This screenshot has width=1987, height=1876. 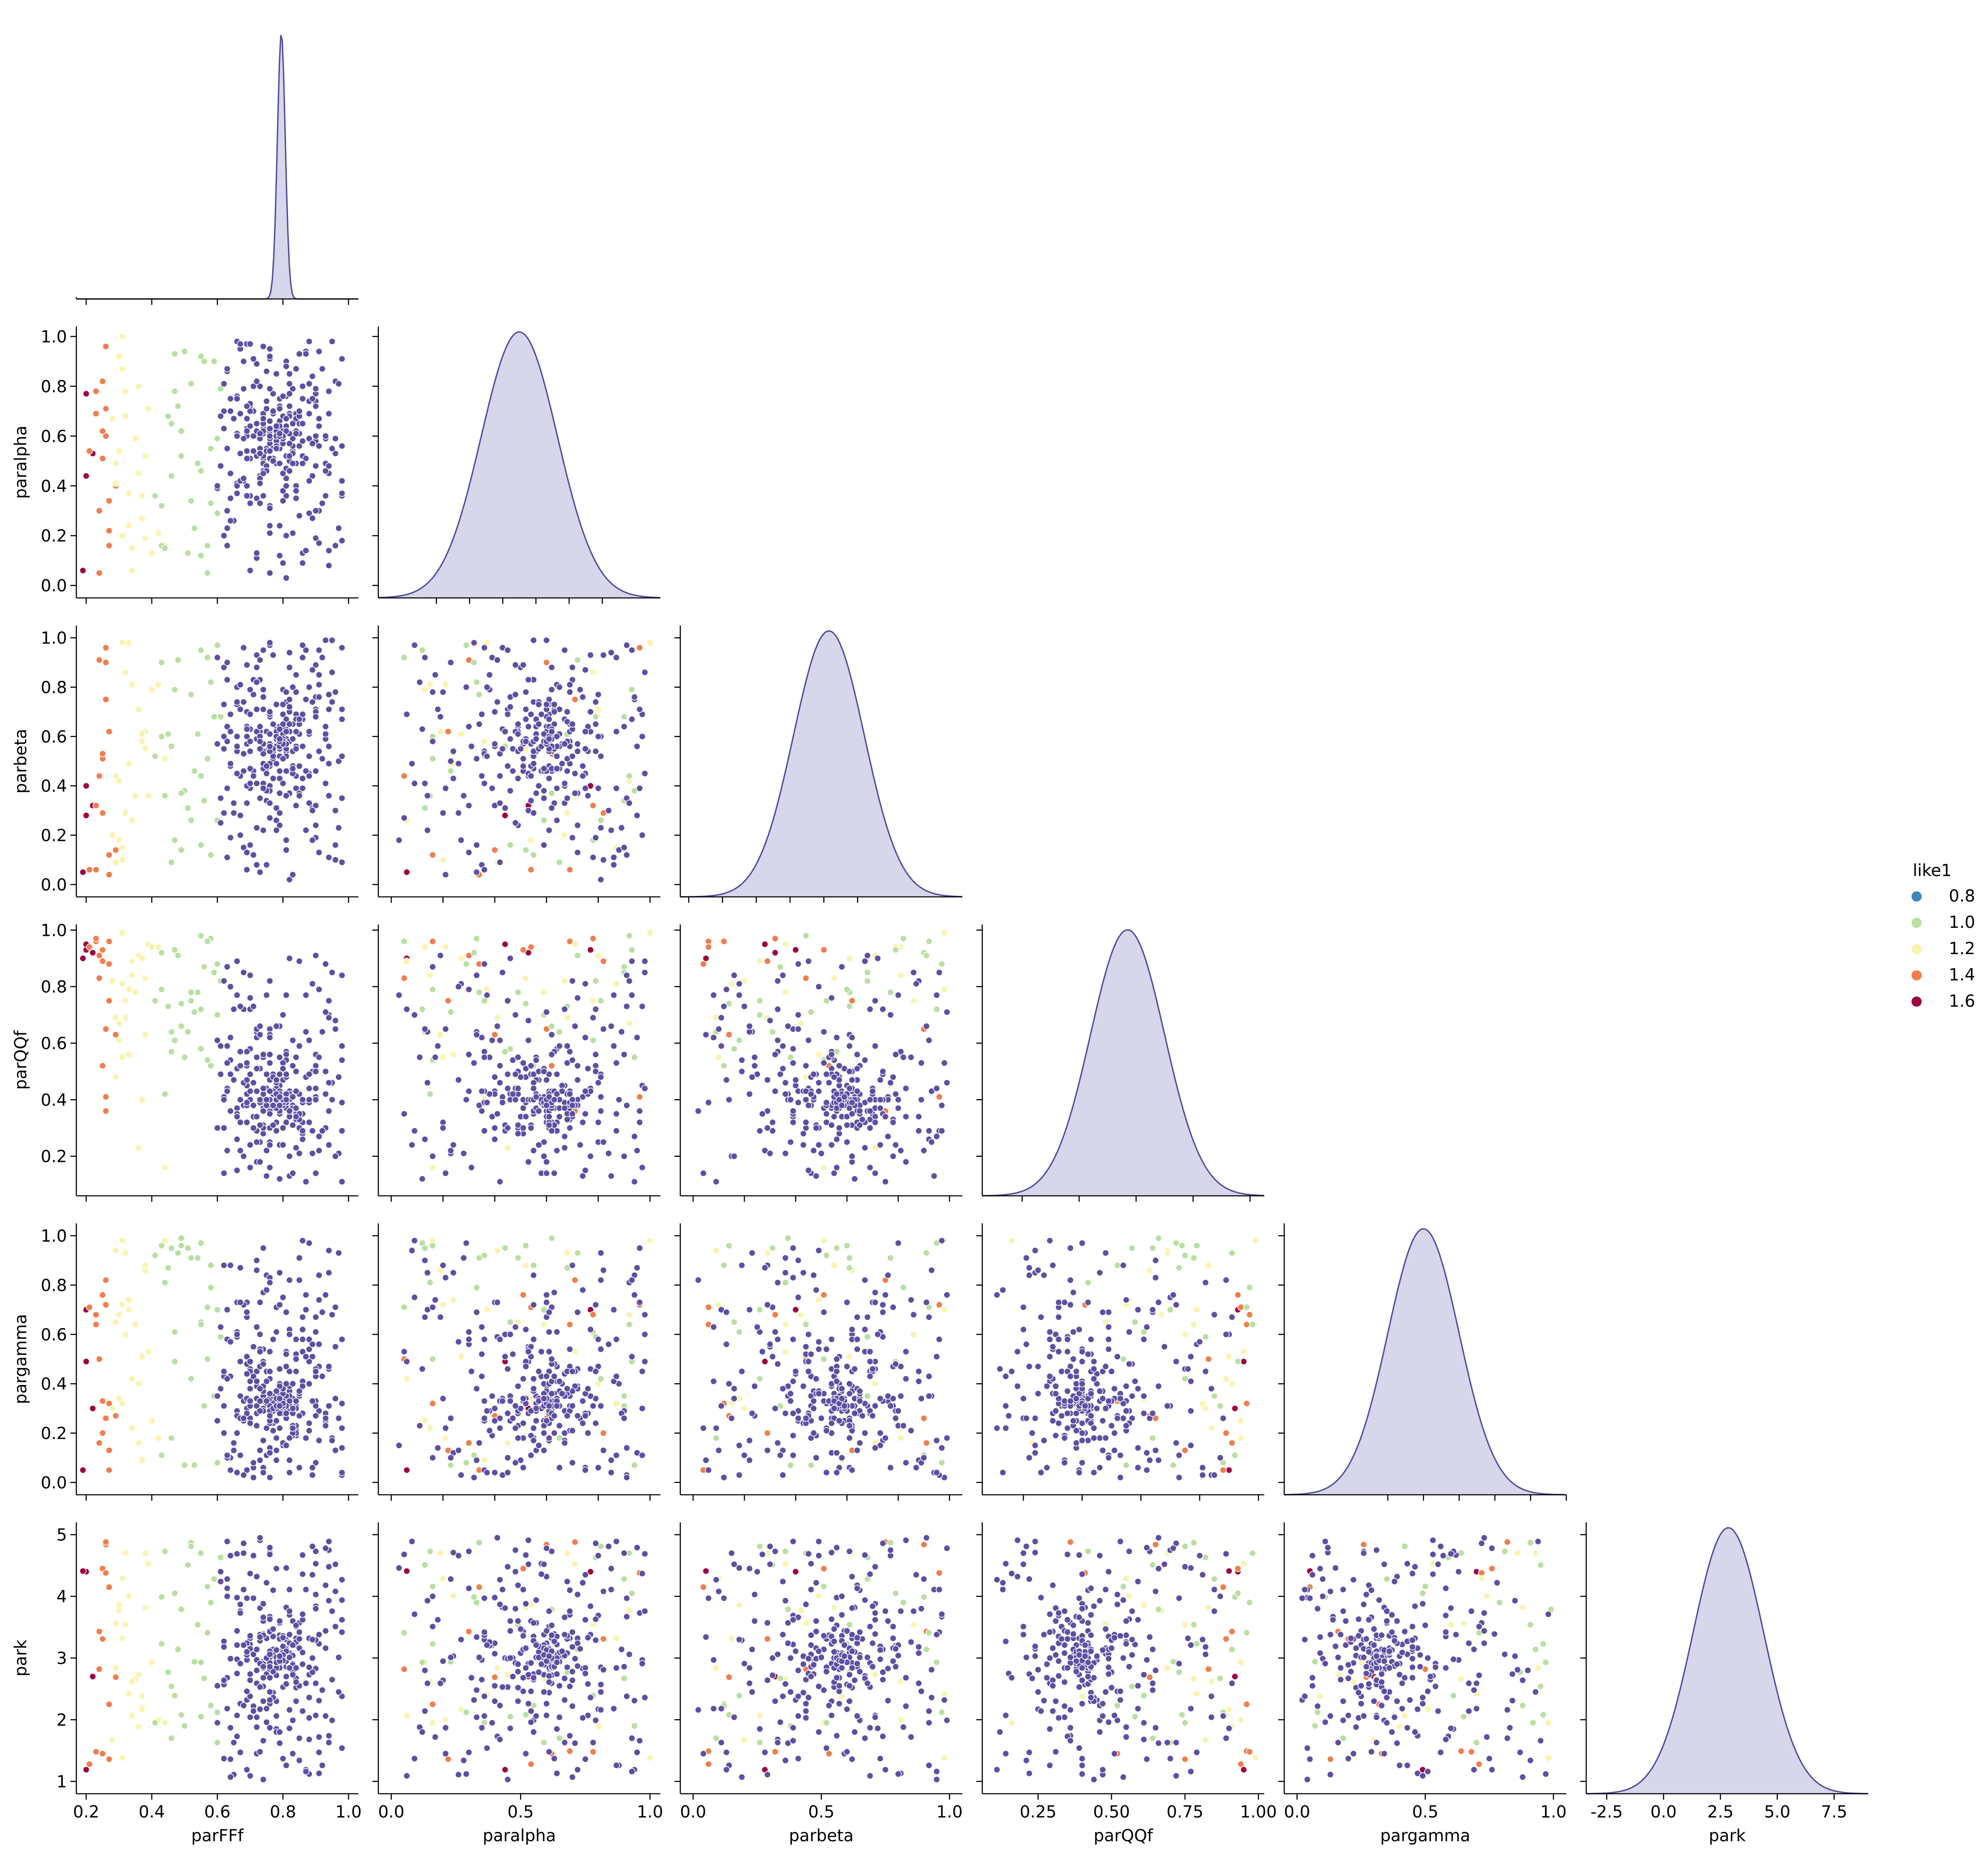 I want to click on panel-park-vs-parbeta: 0.0 0.5 1.0, so click(x=818, y=1672).